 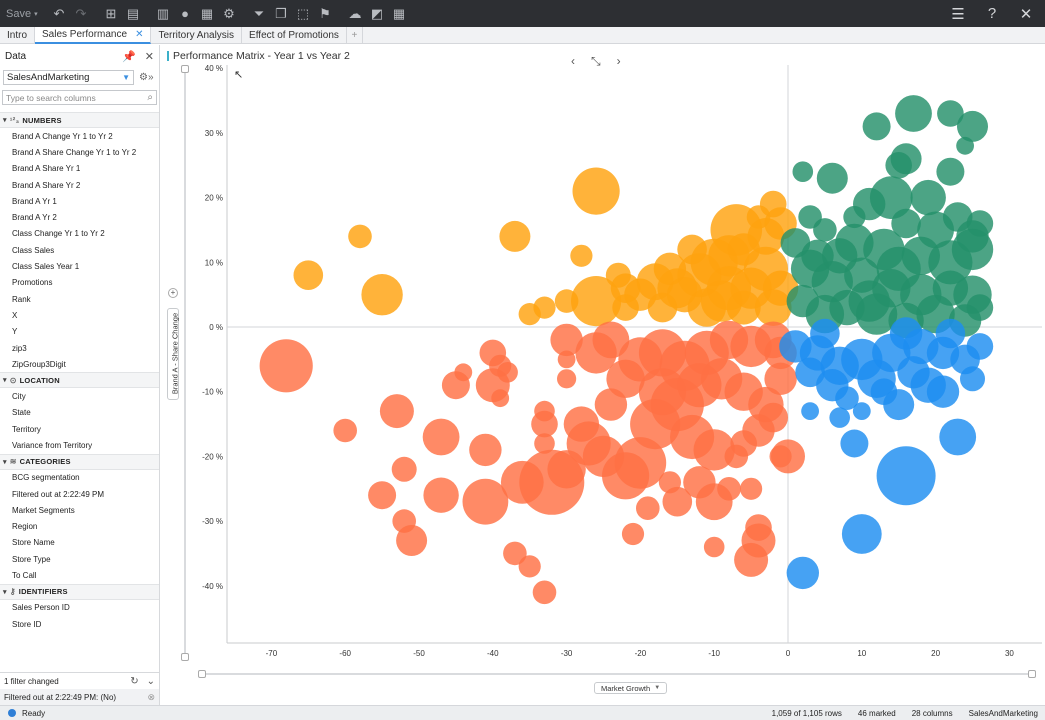 What do you see at coordinates (93, 35) in the screenshot?
I see `tab-sales-performance: Sales Performance ✕` at bounding box center [93, 35].